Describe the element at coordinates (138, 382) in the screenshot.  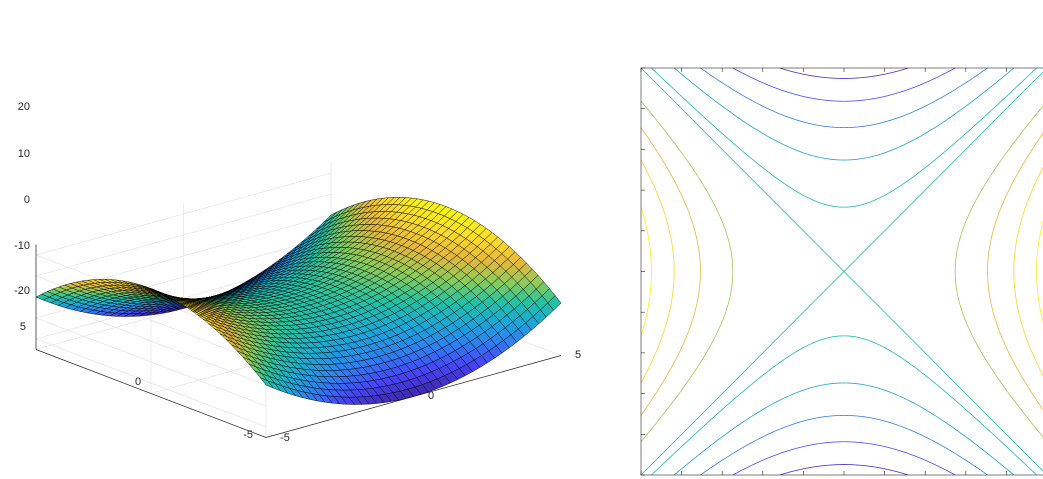
I see `y-tick-label: 0` at that location.